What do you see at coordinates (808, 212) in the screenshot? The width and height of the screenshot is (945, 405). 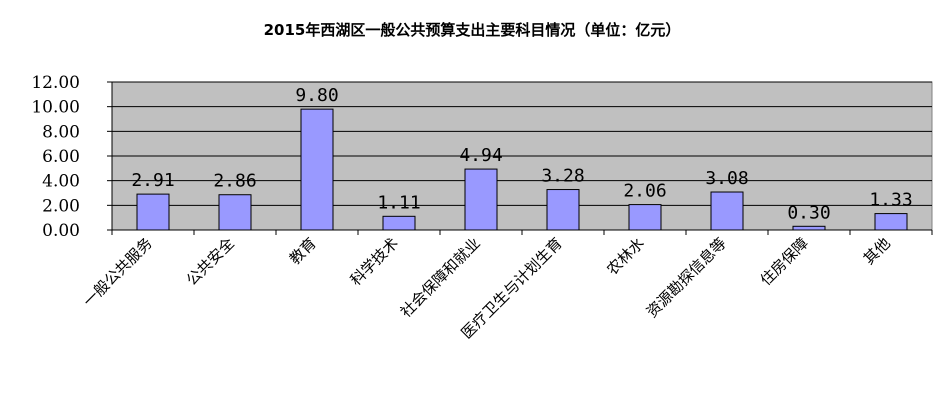 I see `data-label: 0.30` at bounding box center [808, 212].